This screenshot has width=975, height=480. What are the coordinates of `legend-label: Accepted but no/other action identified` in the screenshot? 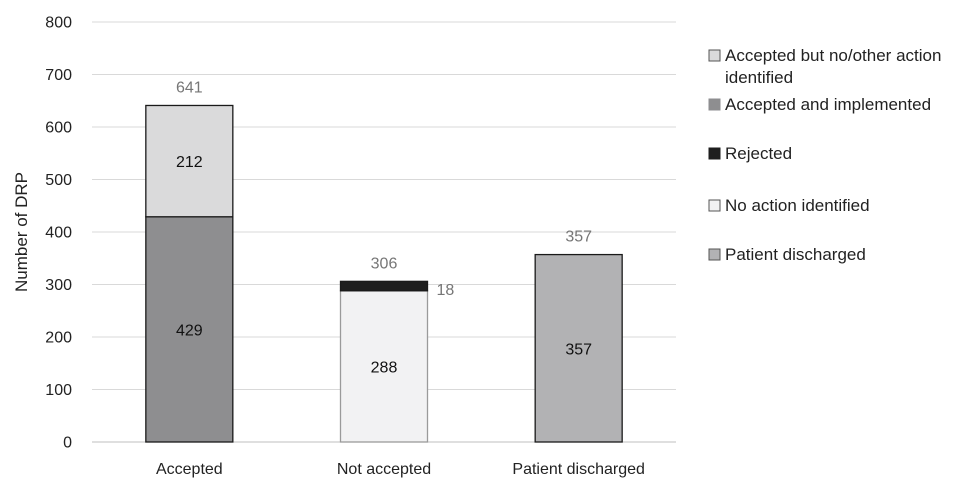 It's located at (833, 66).